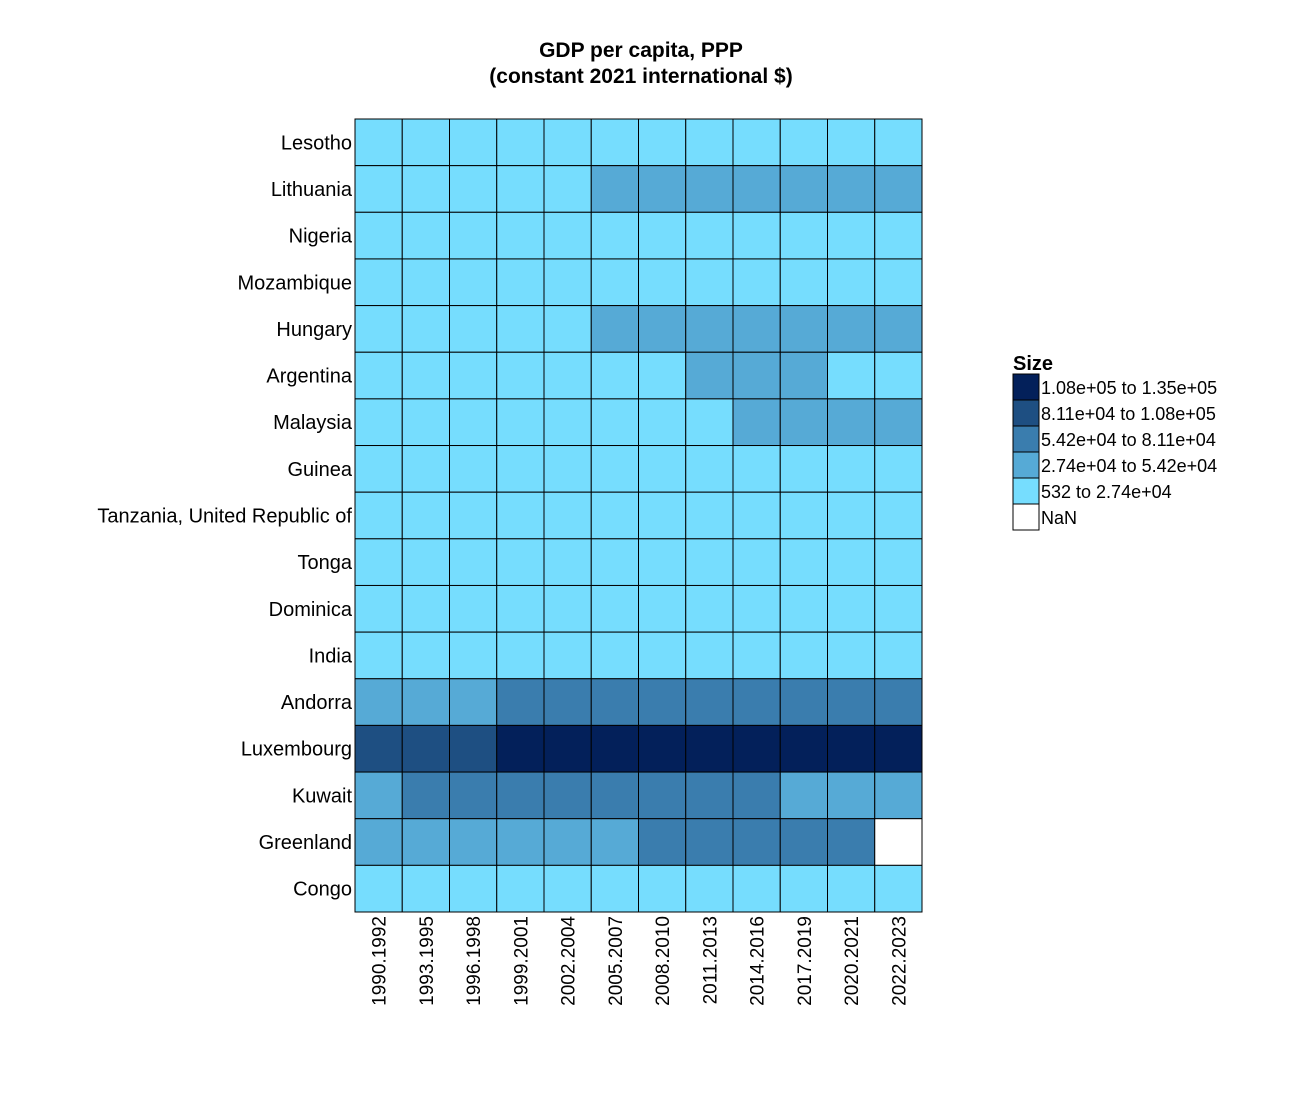 The width and height of the screenshot is (1300, 1100). Describe the element at coordinates (616, 961) in the screenshot. I see `column-label: 2005.2007` at that location.